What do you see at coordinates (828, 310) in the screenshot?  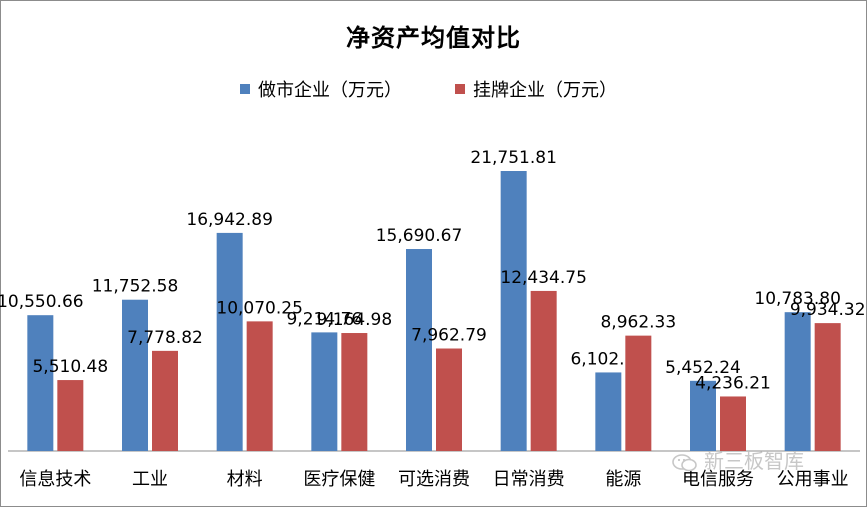 I see `data-label-series-2-8: 9,934.32` at bounding box center [828, 310].